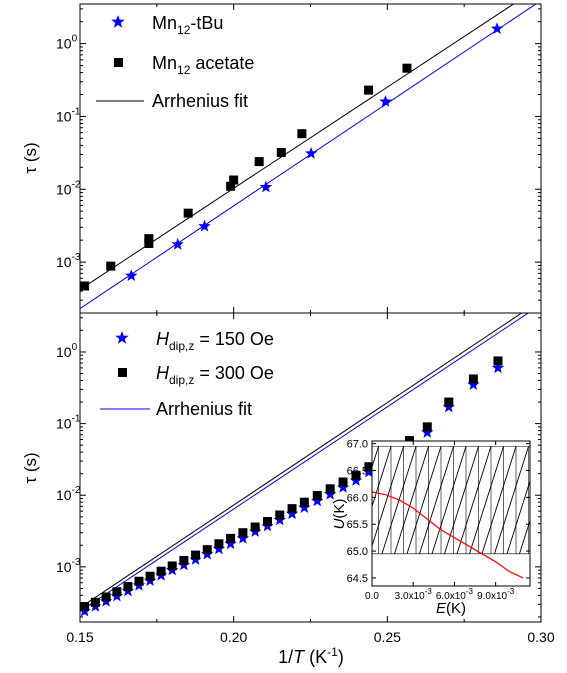 Image resolution: width=567 pixels, height=673 pixels. What do you see at coordinates (540, 637) in the screenshot?
I see `bottom-x-tick-label: 0.30` at bounding box center [540, 637].